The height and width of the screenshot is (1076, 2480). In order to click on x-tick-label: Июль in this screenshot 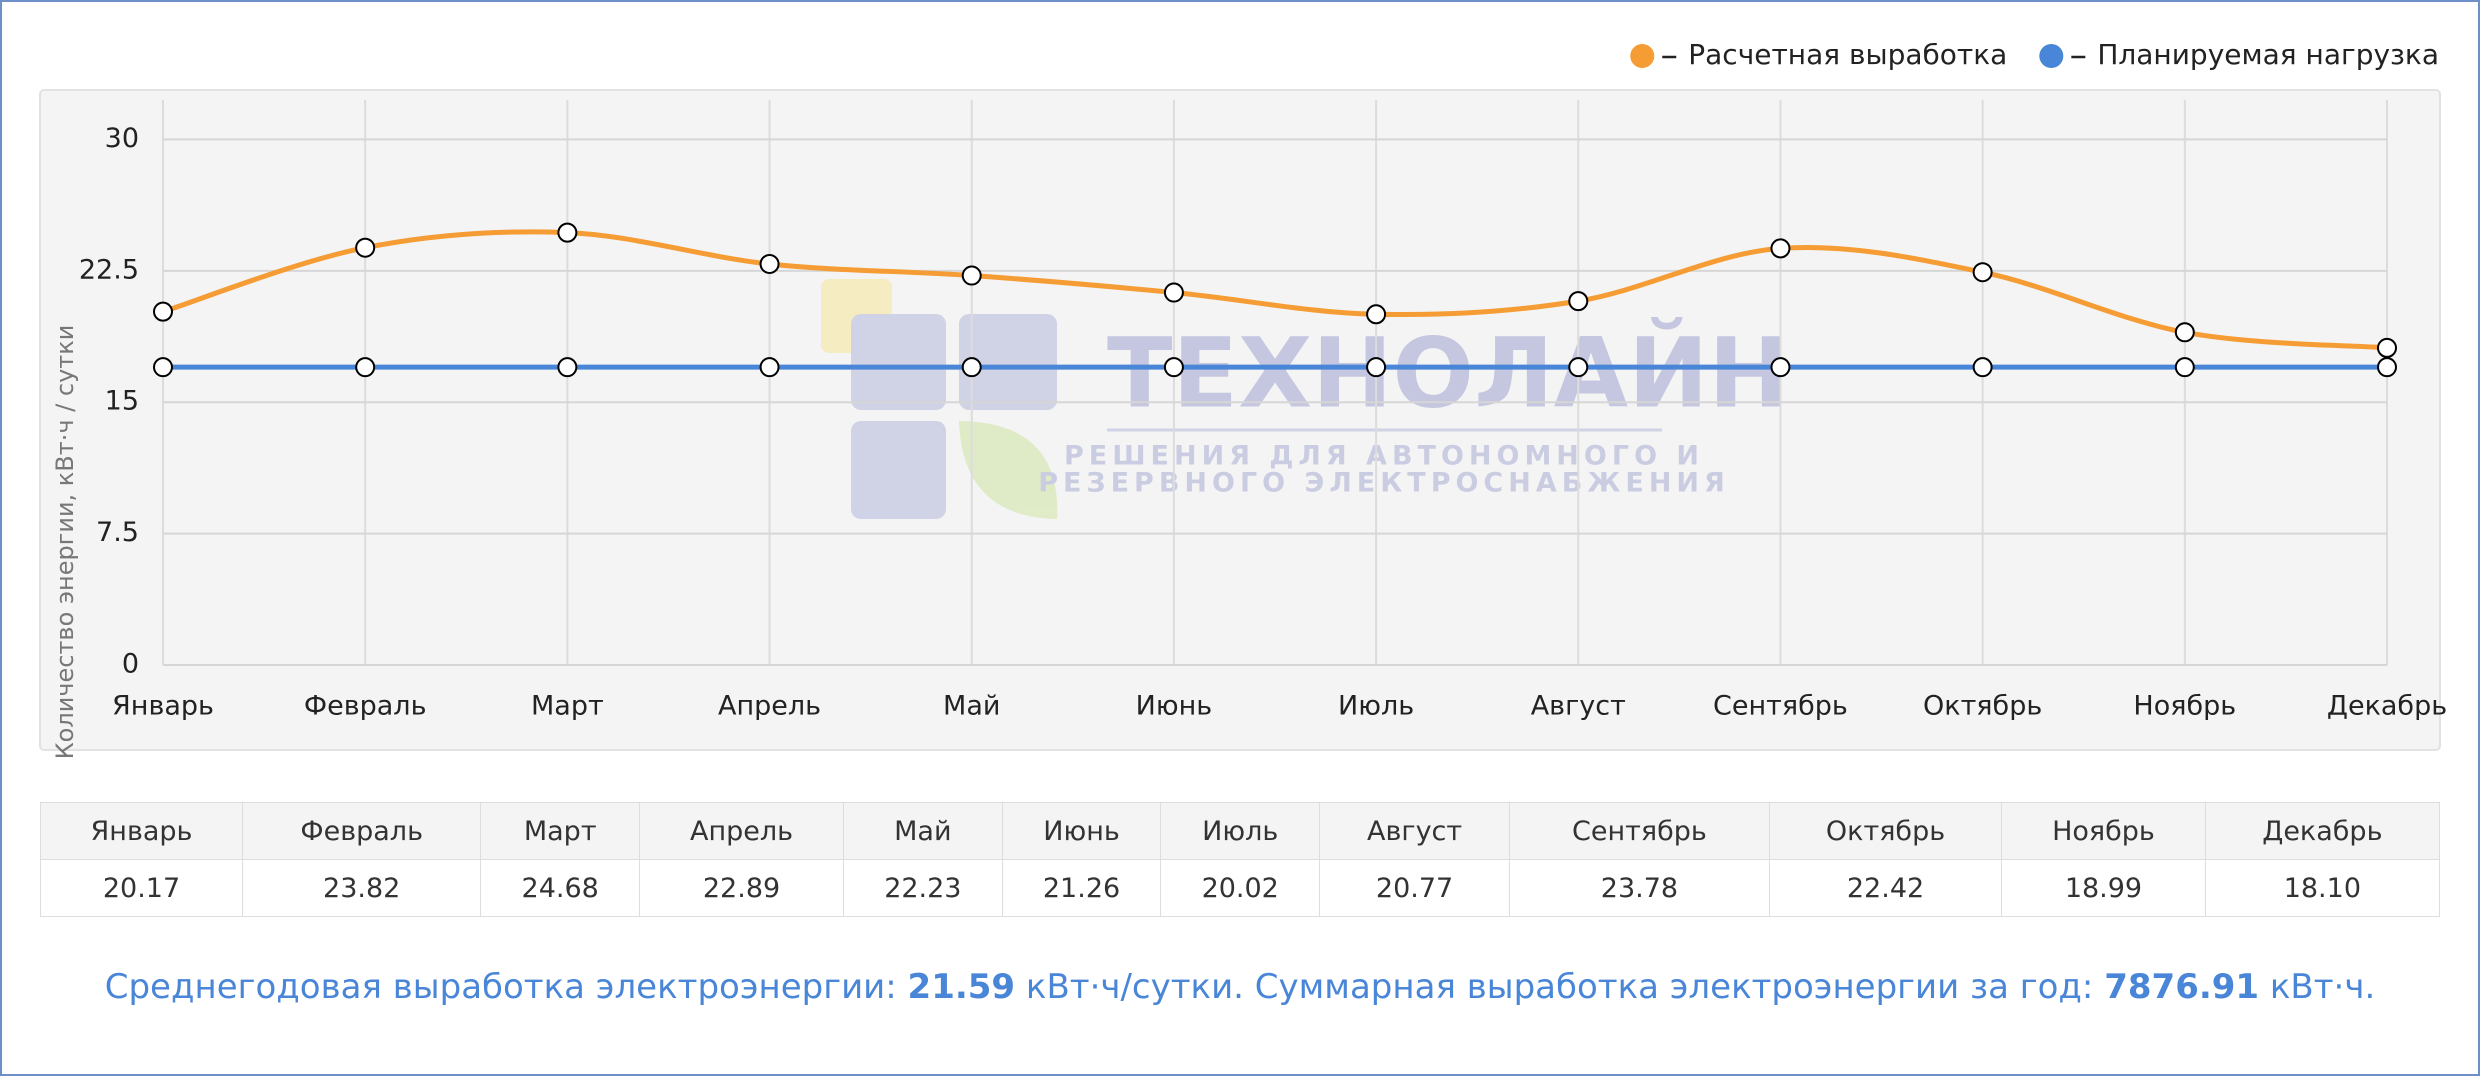, I will do `click(1376, 706)`.